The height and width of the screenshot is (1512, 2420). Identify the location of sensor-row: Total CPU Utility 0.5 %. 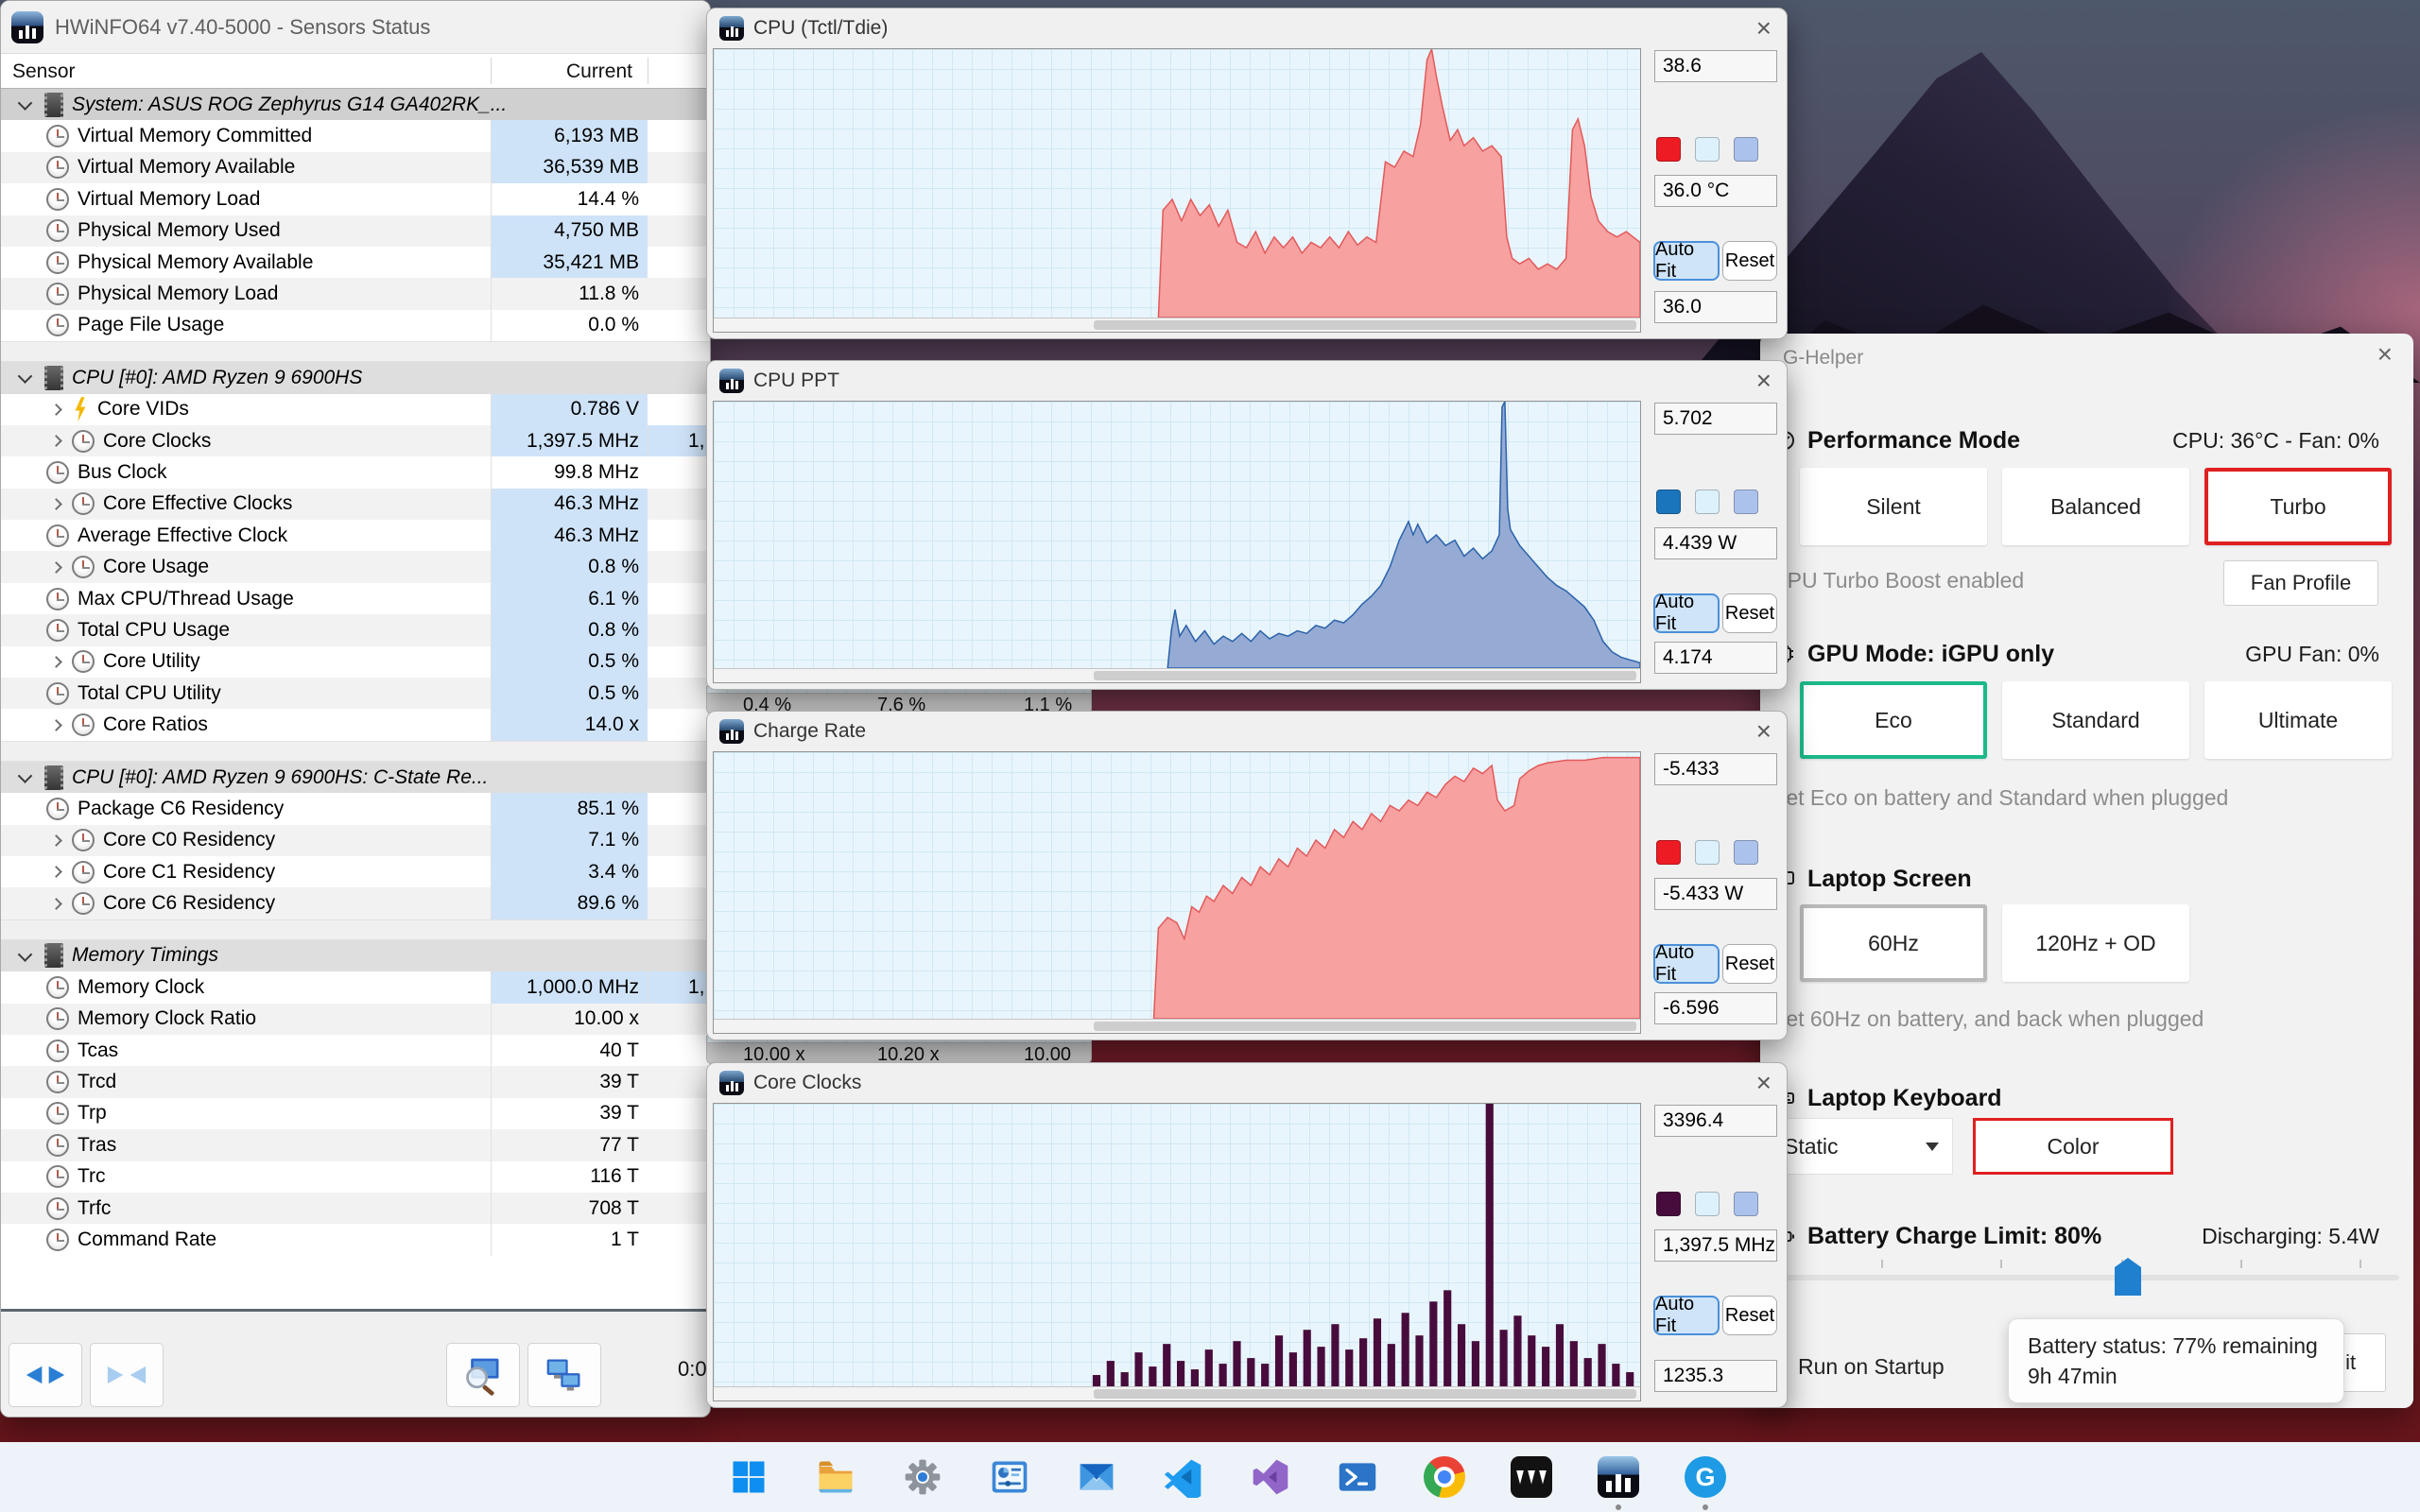
(355, 694).